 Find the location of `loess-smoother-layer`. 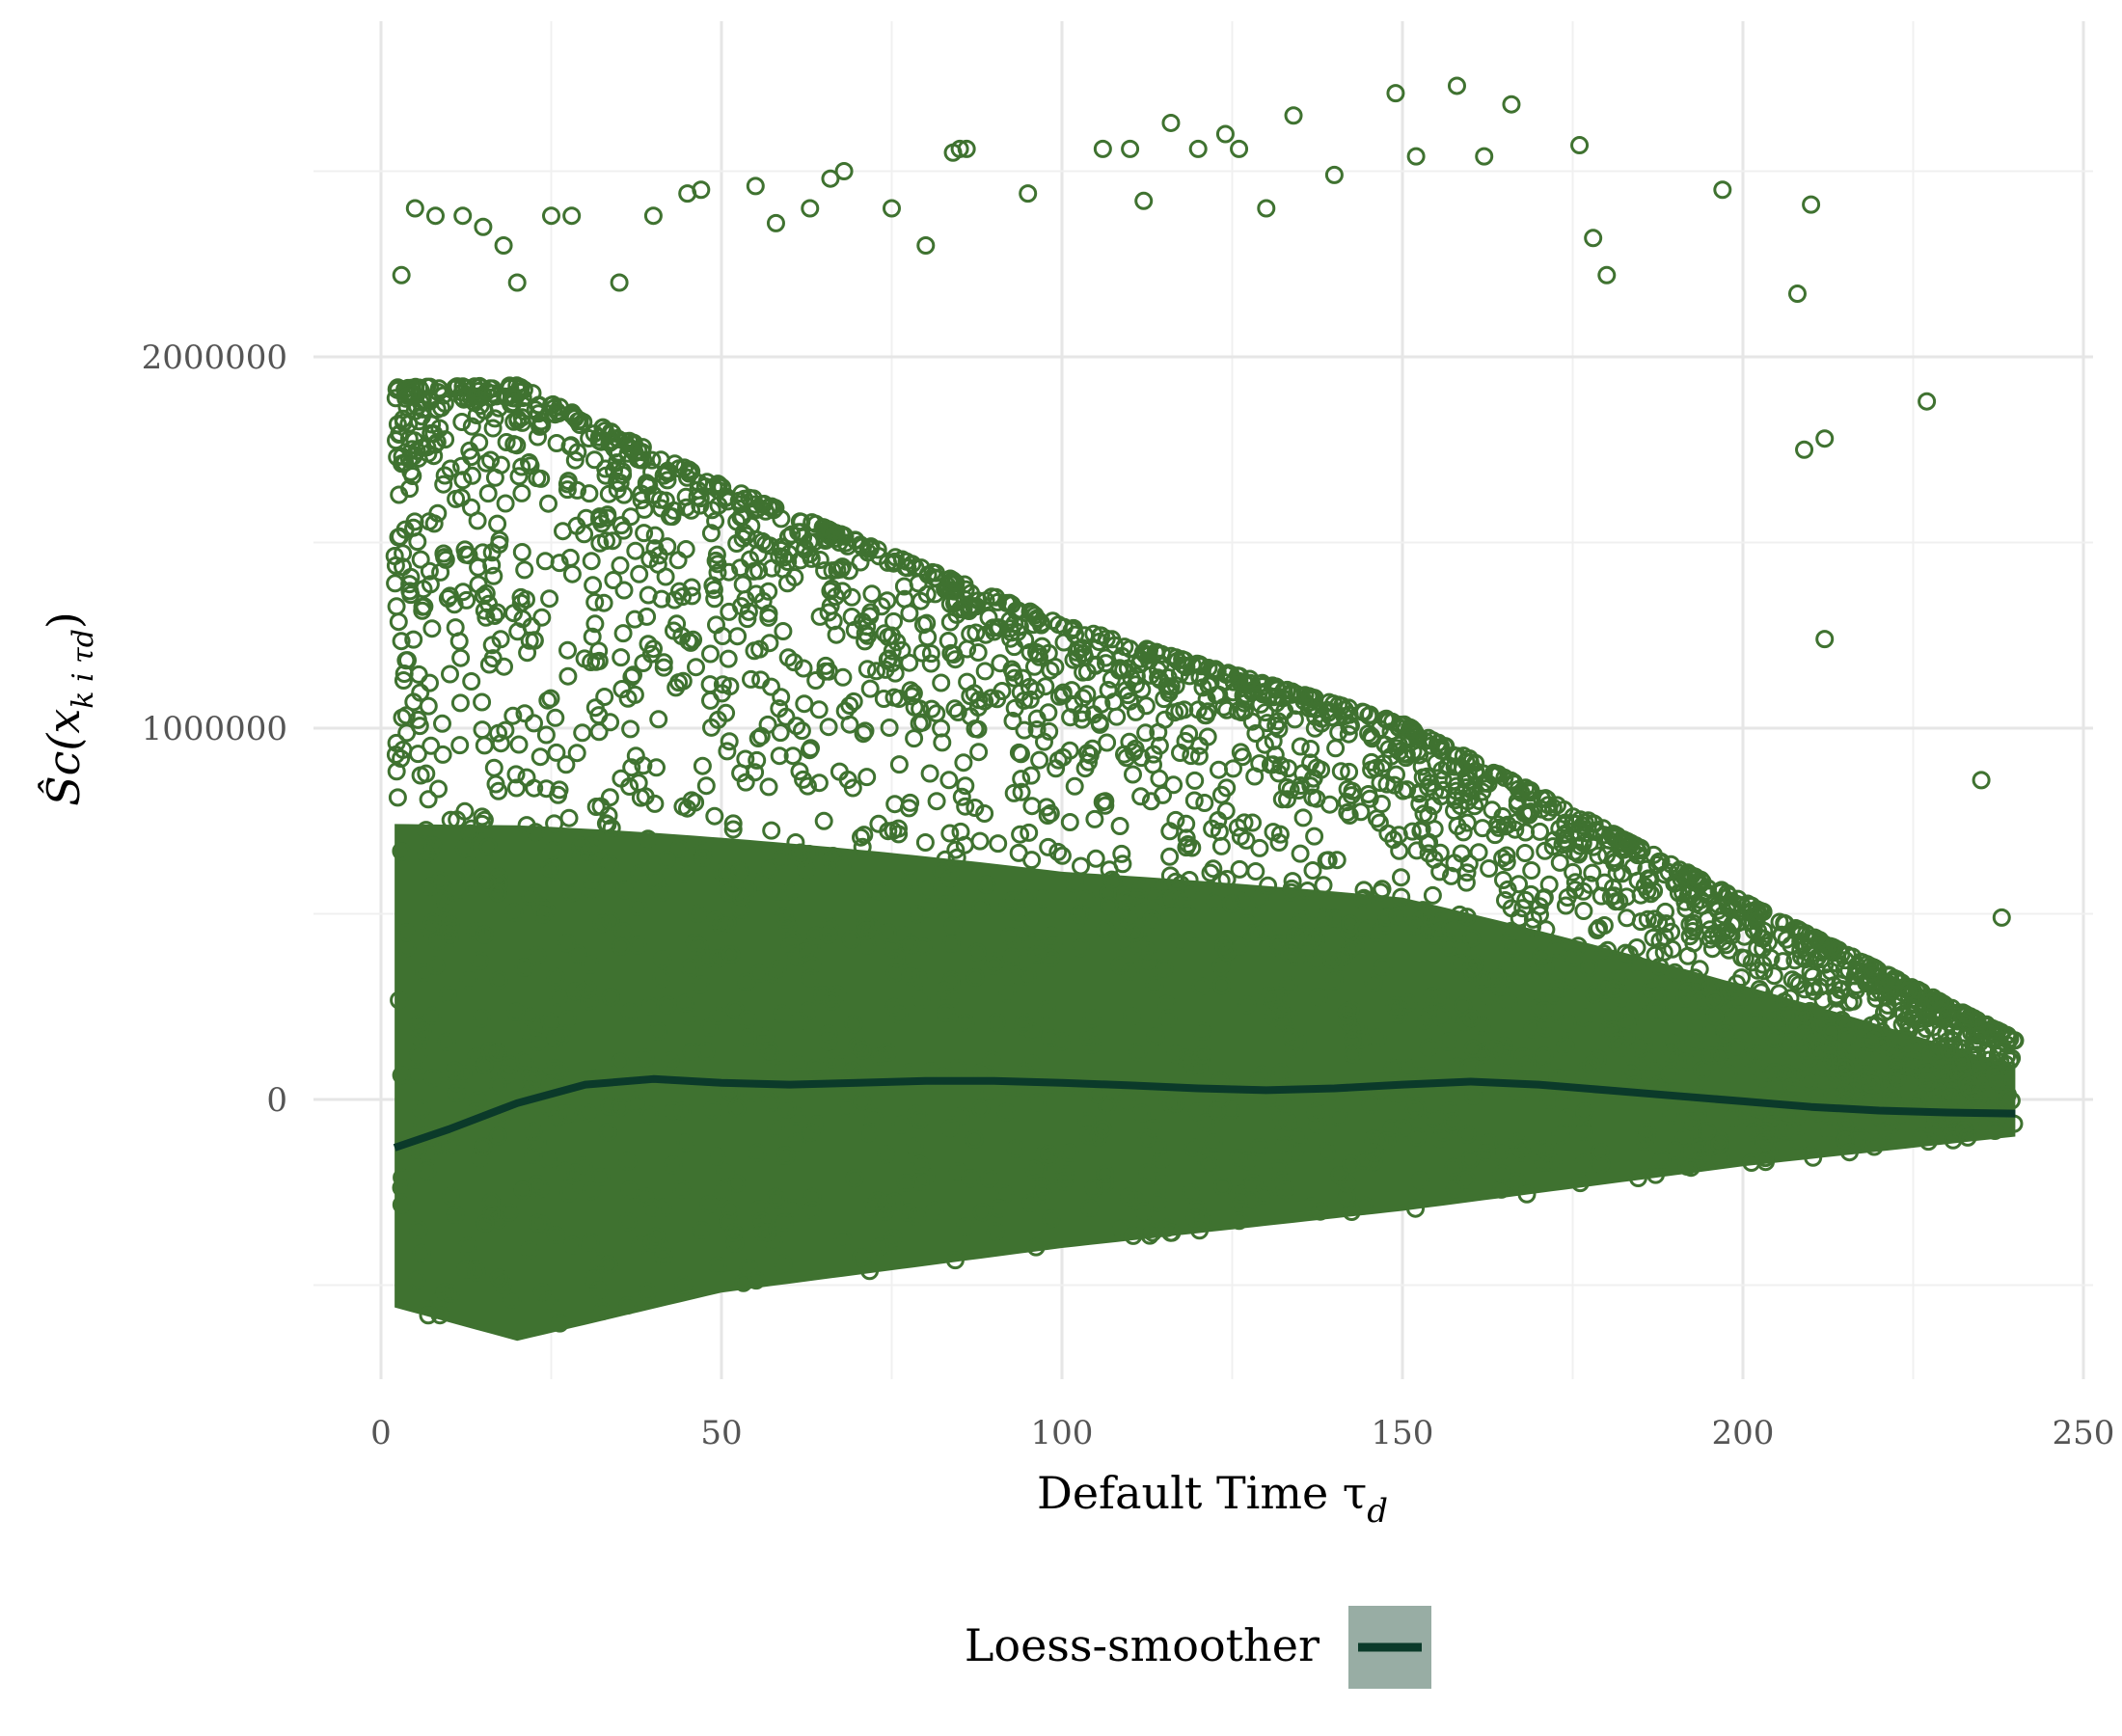

loess-smoother-layer is located at coordinates (1205, 1113).